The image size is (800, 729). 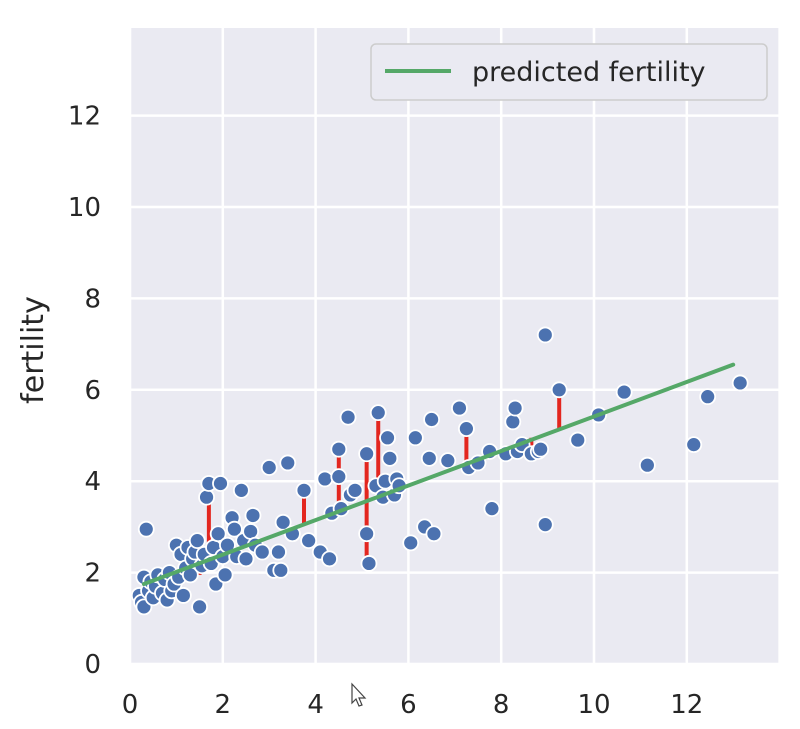 What do you see at coordinates (92, 665) in the screenshot?
I see `y-tick-label: 0` at bounding box center [92, 665].